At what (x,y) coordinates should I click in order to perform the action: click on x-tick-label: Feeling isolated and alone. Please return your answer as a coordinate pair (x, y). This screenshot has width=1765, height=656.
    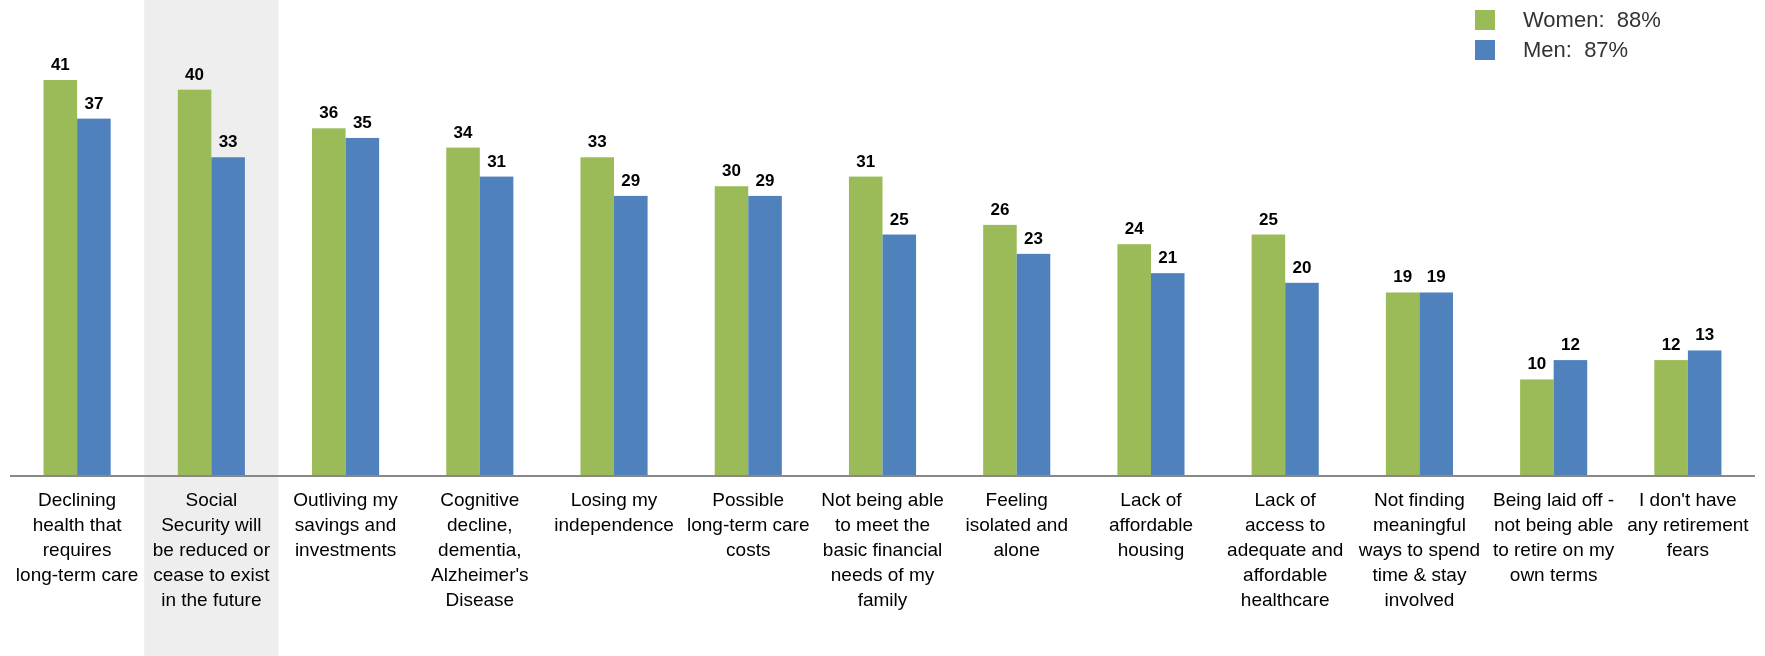
    Looking at the image, I should click on (1016, 524).